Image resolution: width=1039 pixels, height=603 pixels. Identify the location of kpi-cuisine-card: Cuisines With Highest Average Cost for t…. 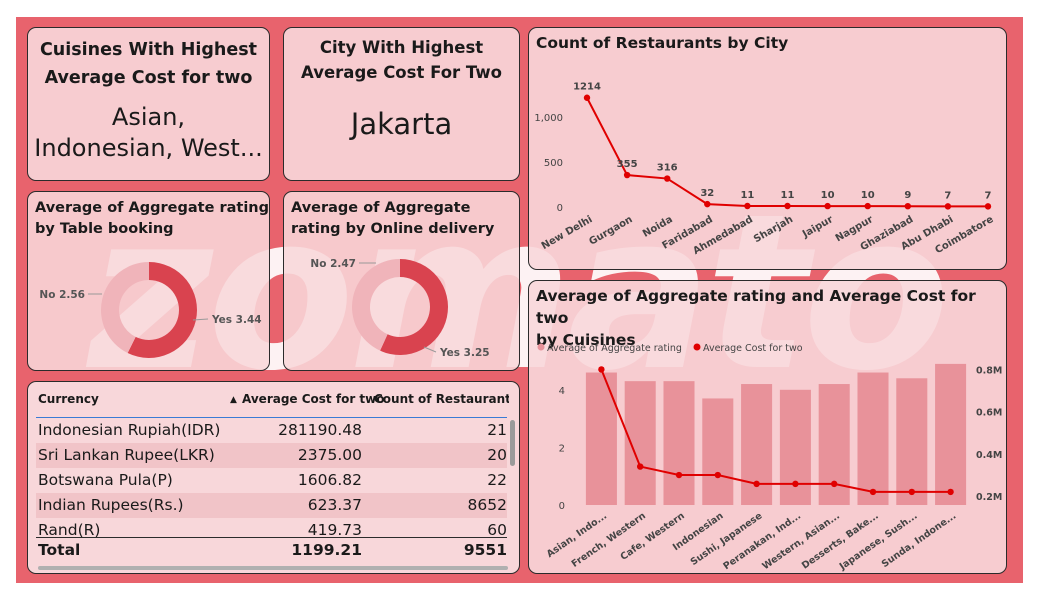
(148, 104).